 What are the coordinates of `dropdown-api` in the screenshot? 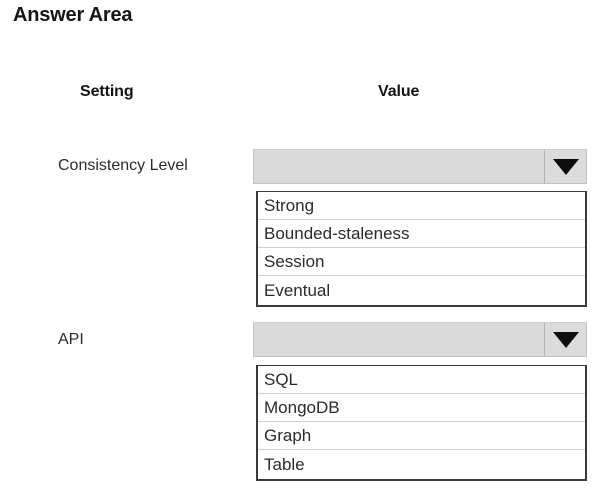 It's located at (420, 339).